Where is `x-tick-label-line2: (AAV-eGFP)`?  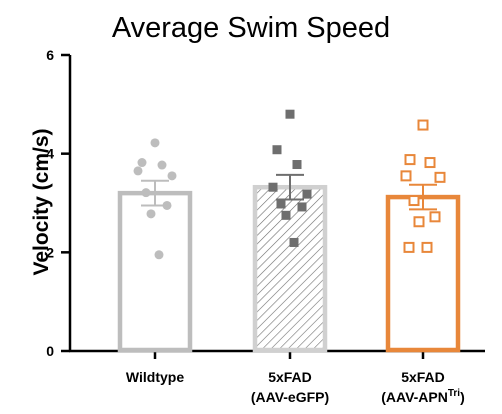
x-tick-label-line2: (AAV-eGFP) is located at coordinates (290, 397).